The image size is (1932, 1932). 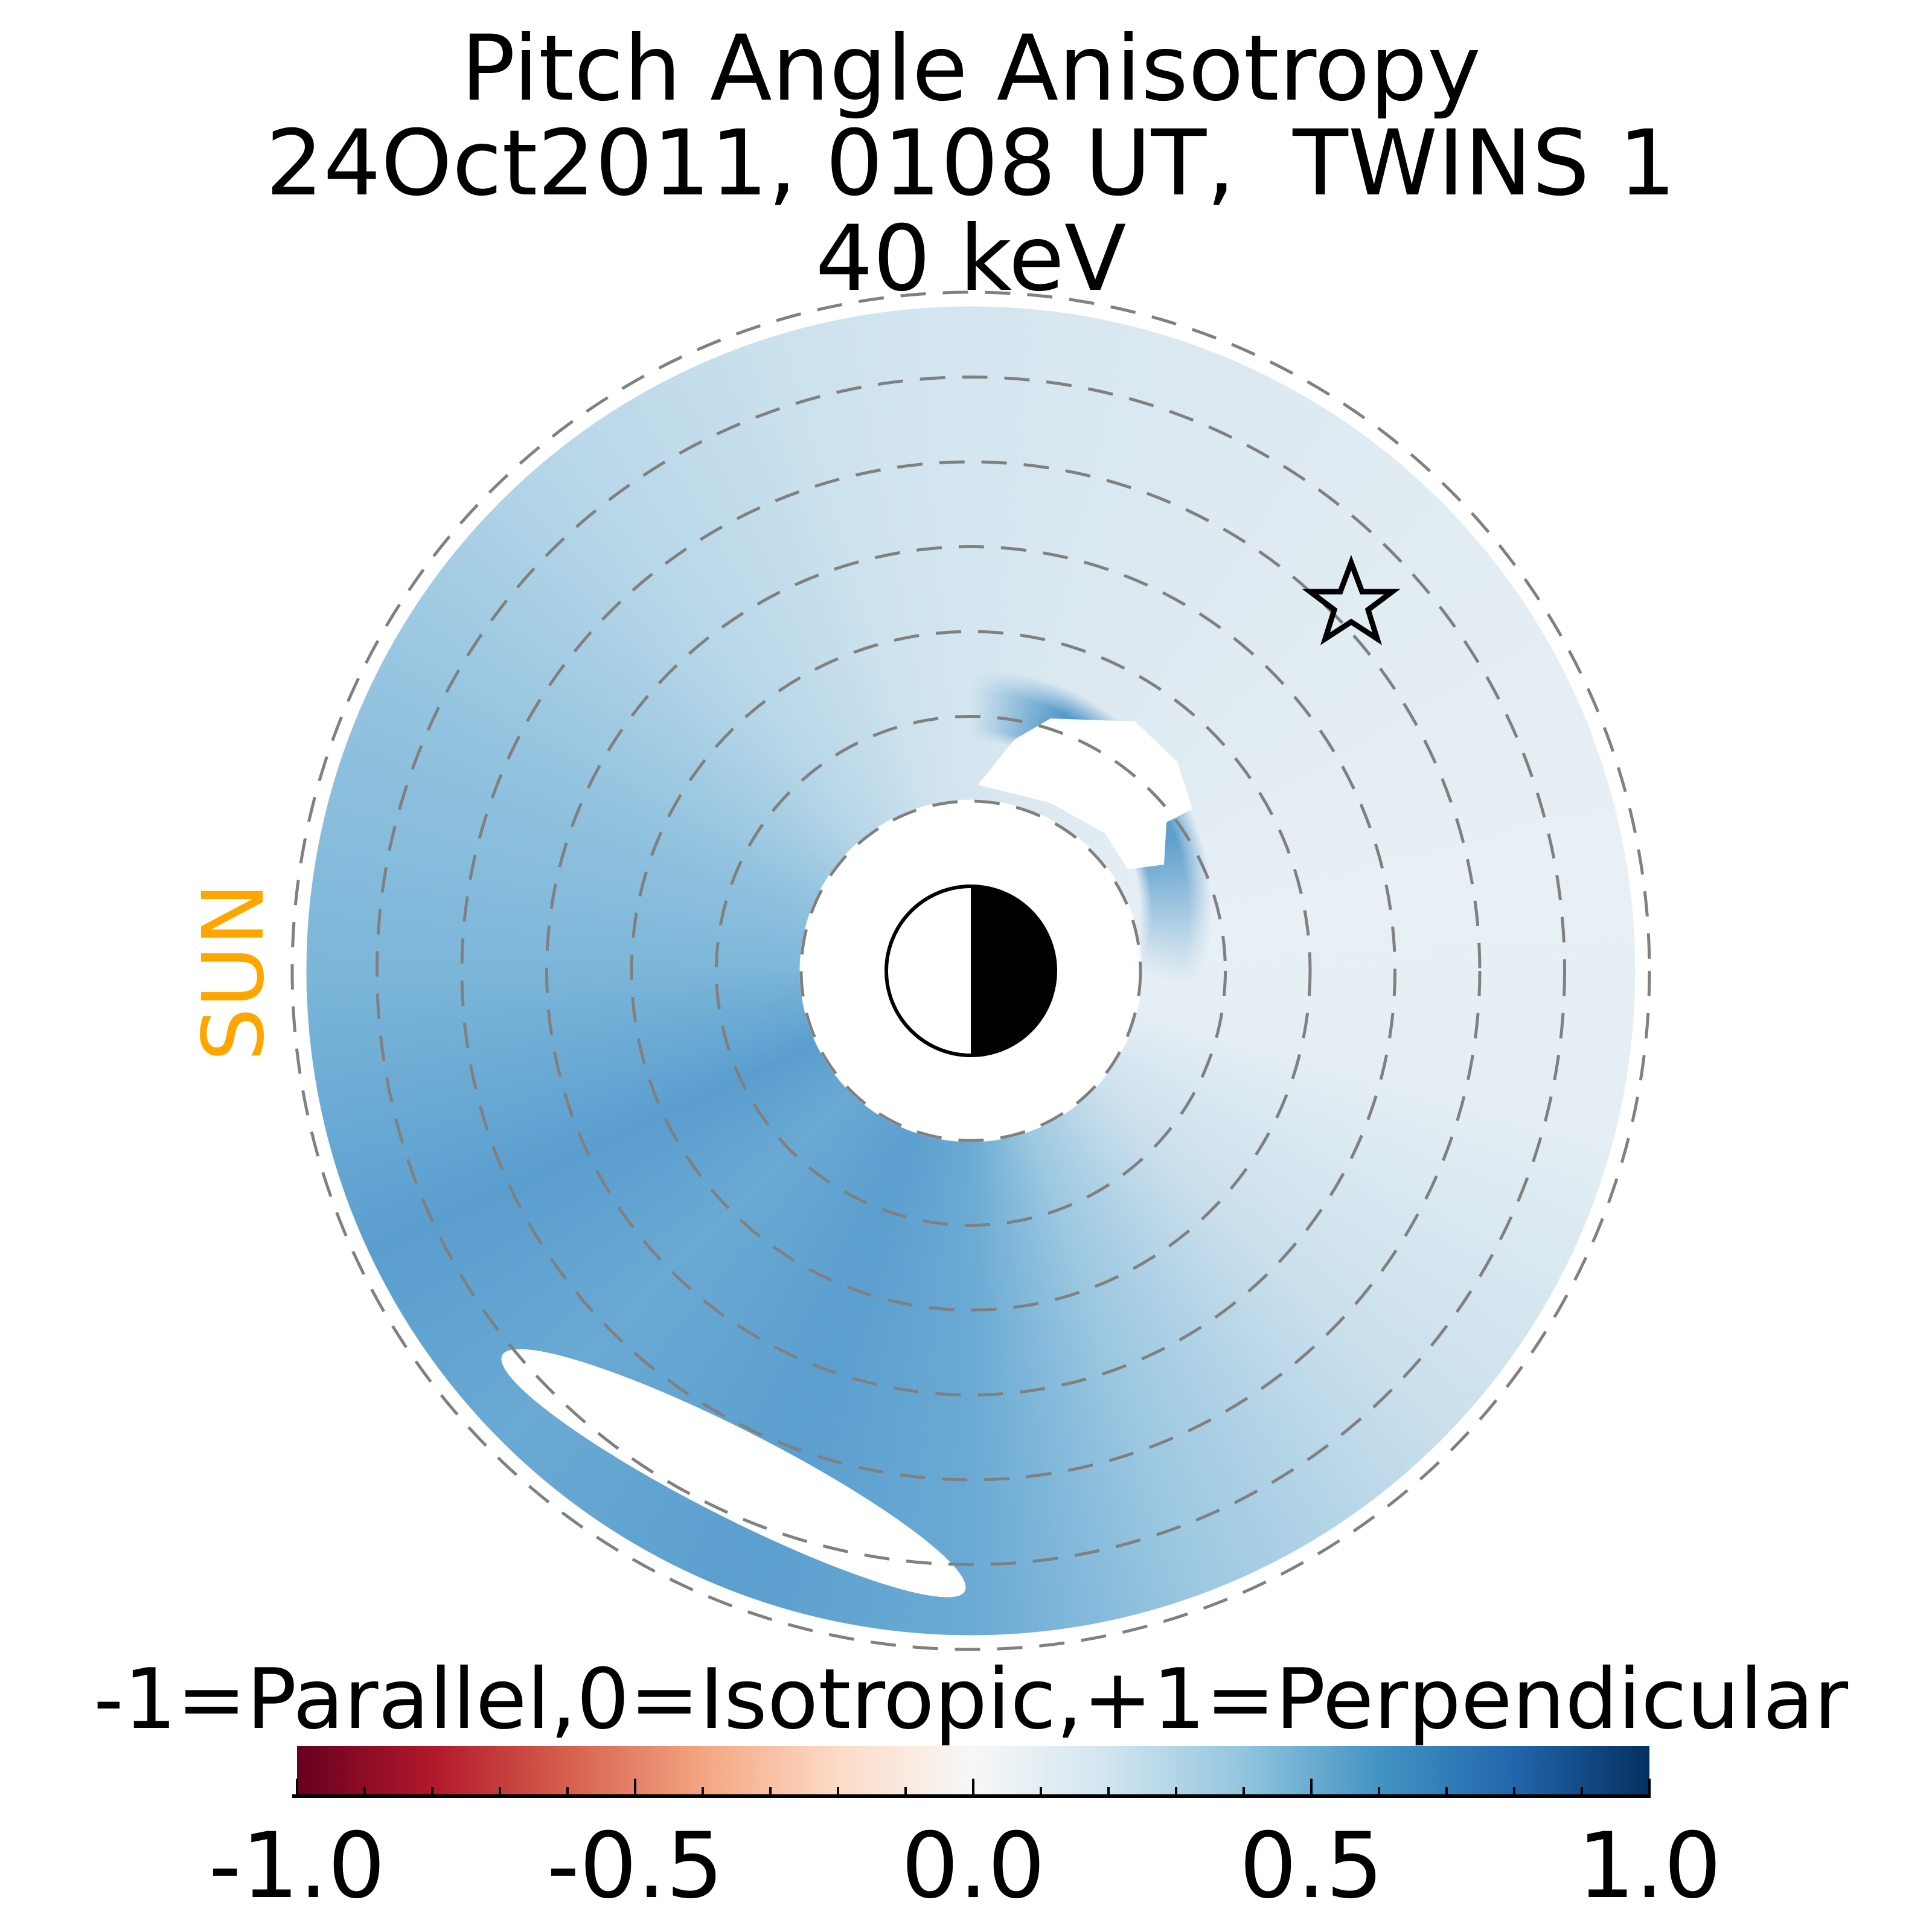 What do you see at coordinates (974, 1787) in the screenshot?
I see `colorbar-ticks` at bounding box center [974, 1787].